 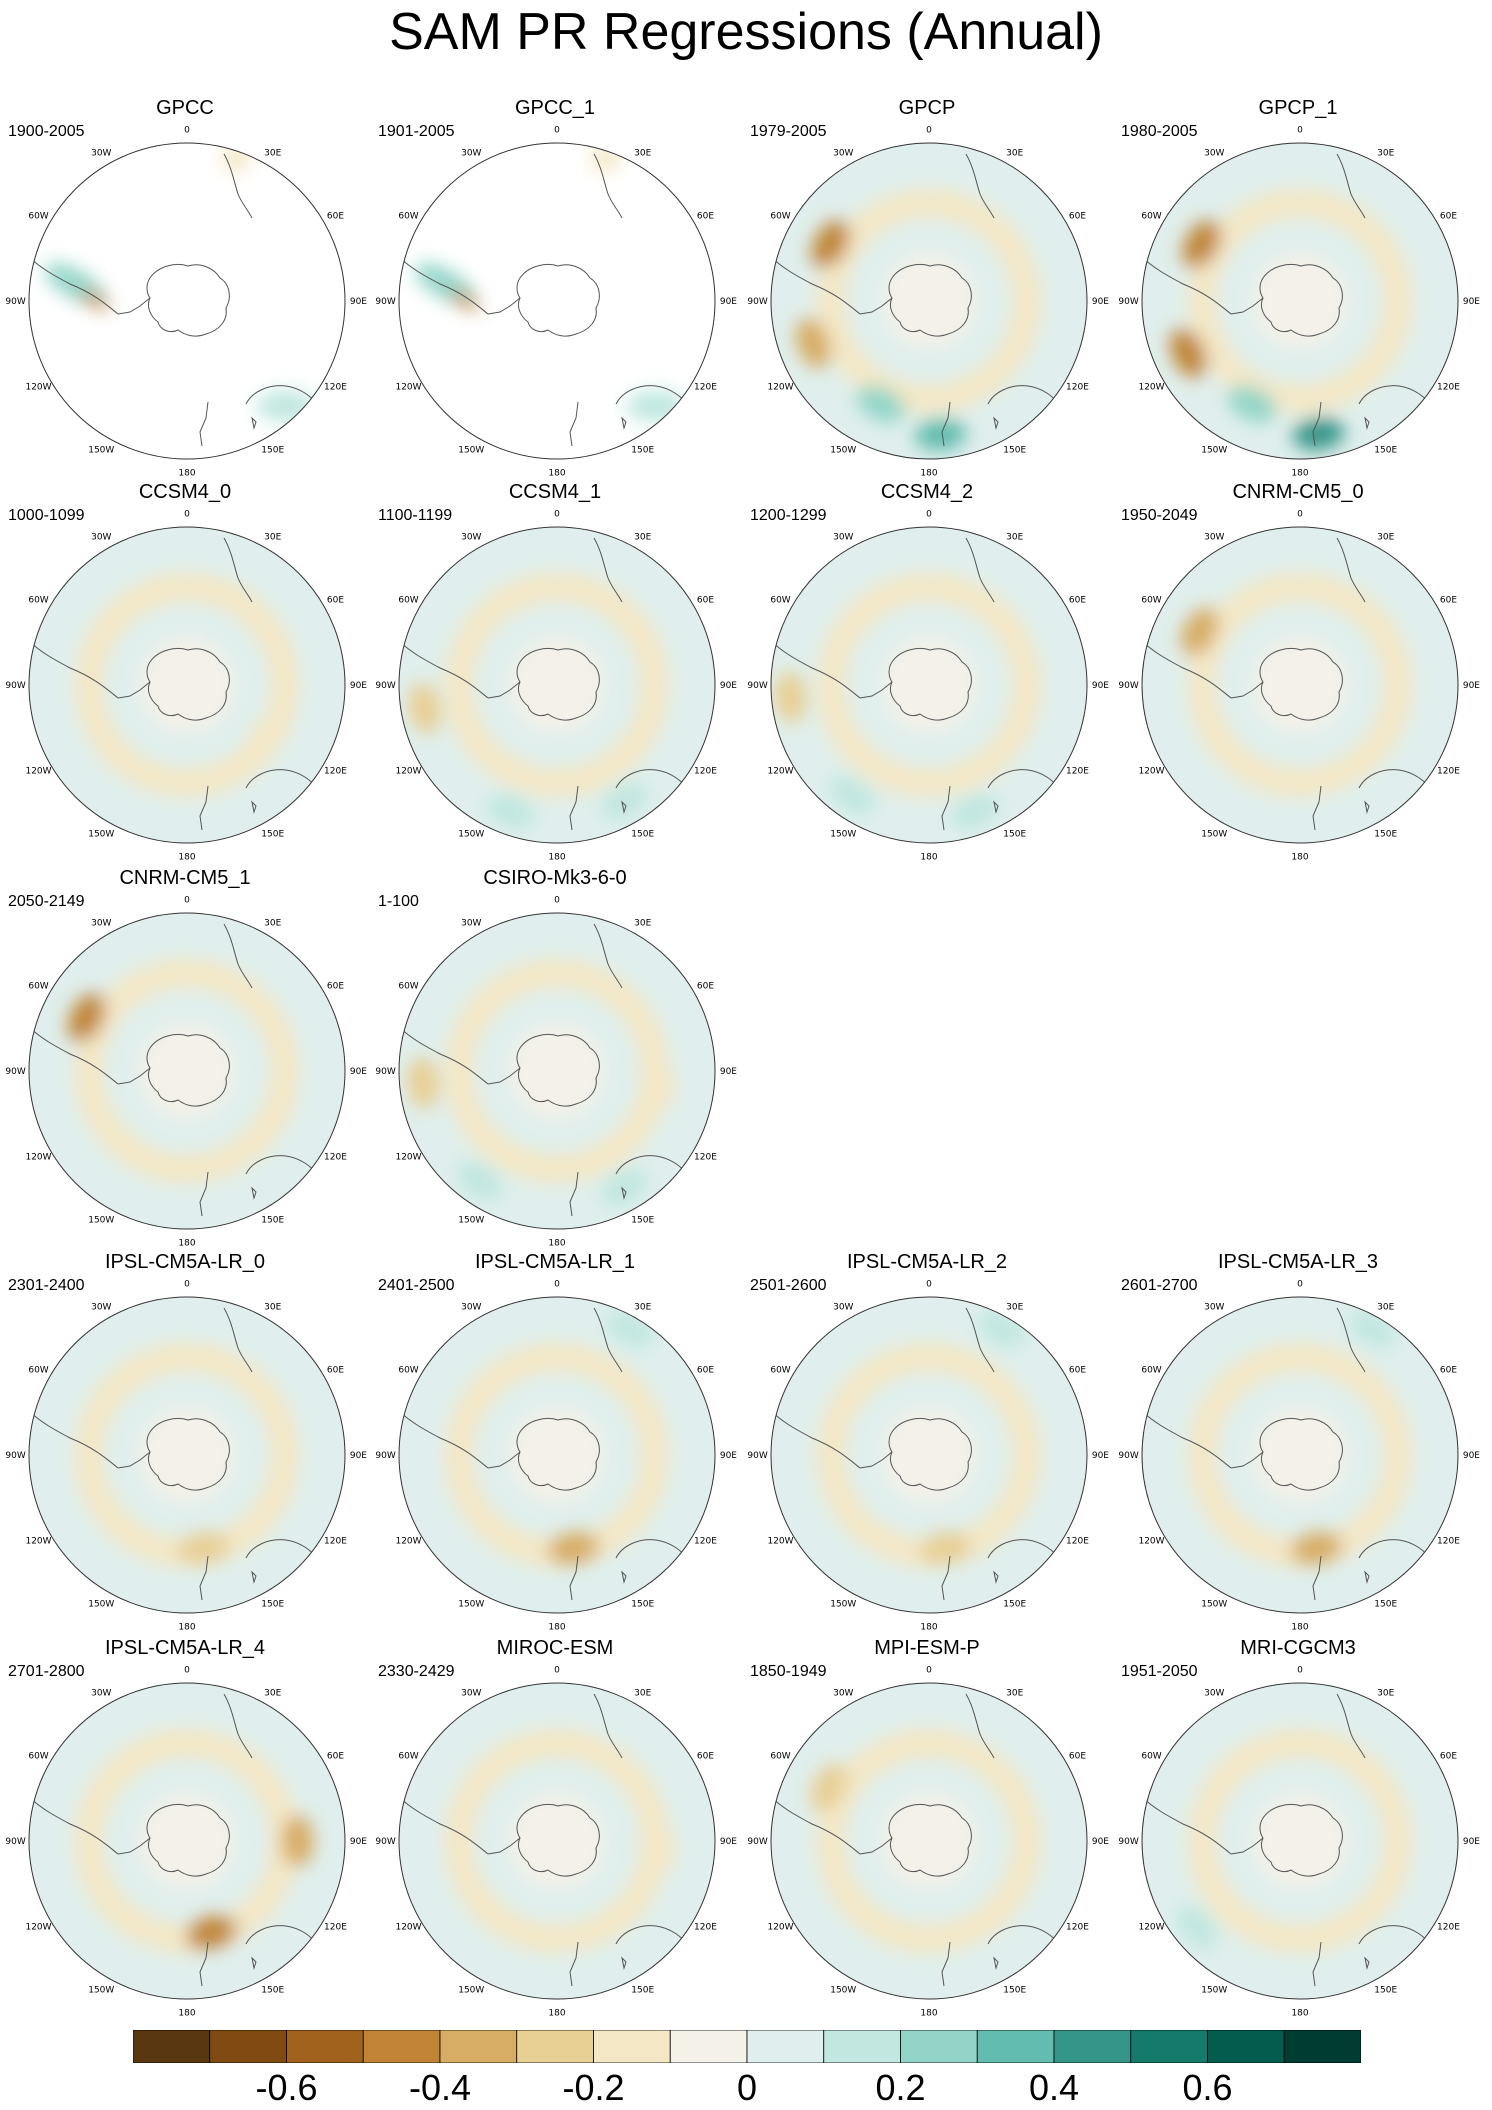 What do you see at coordinates (1054, 2087) in the screenshot?
I see `colorbar-tick-label: 0.4` at bounding box center [1054, 2087].